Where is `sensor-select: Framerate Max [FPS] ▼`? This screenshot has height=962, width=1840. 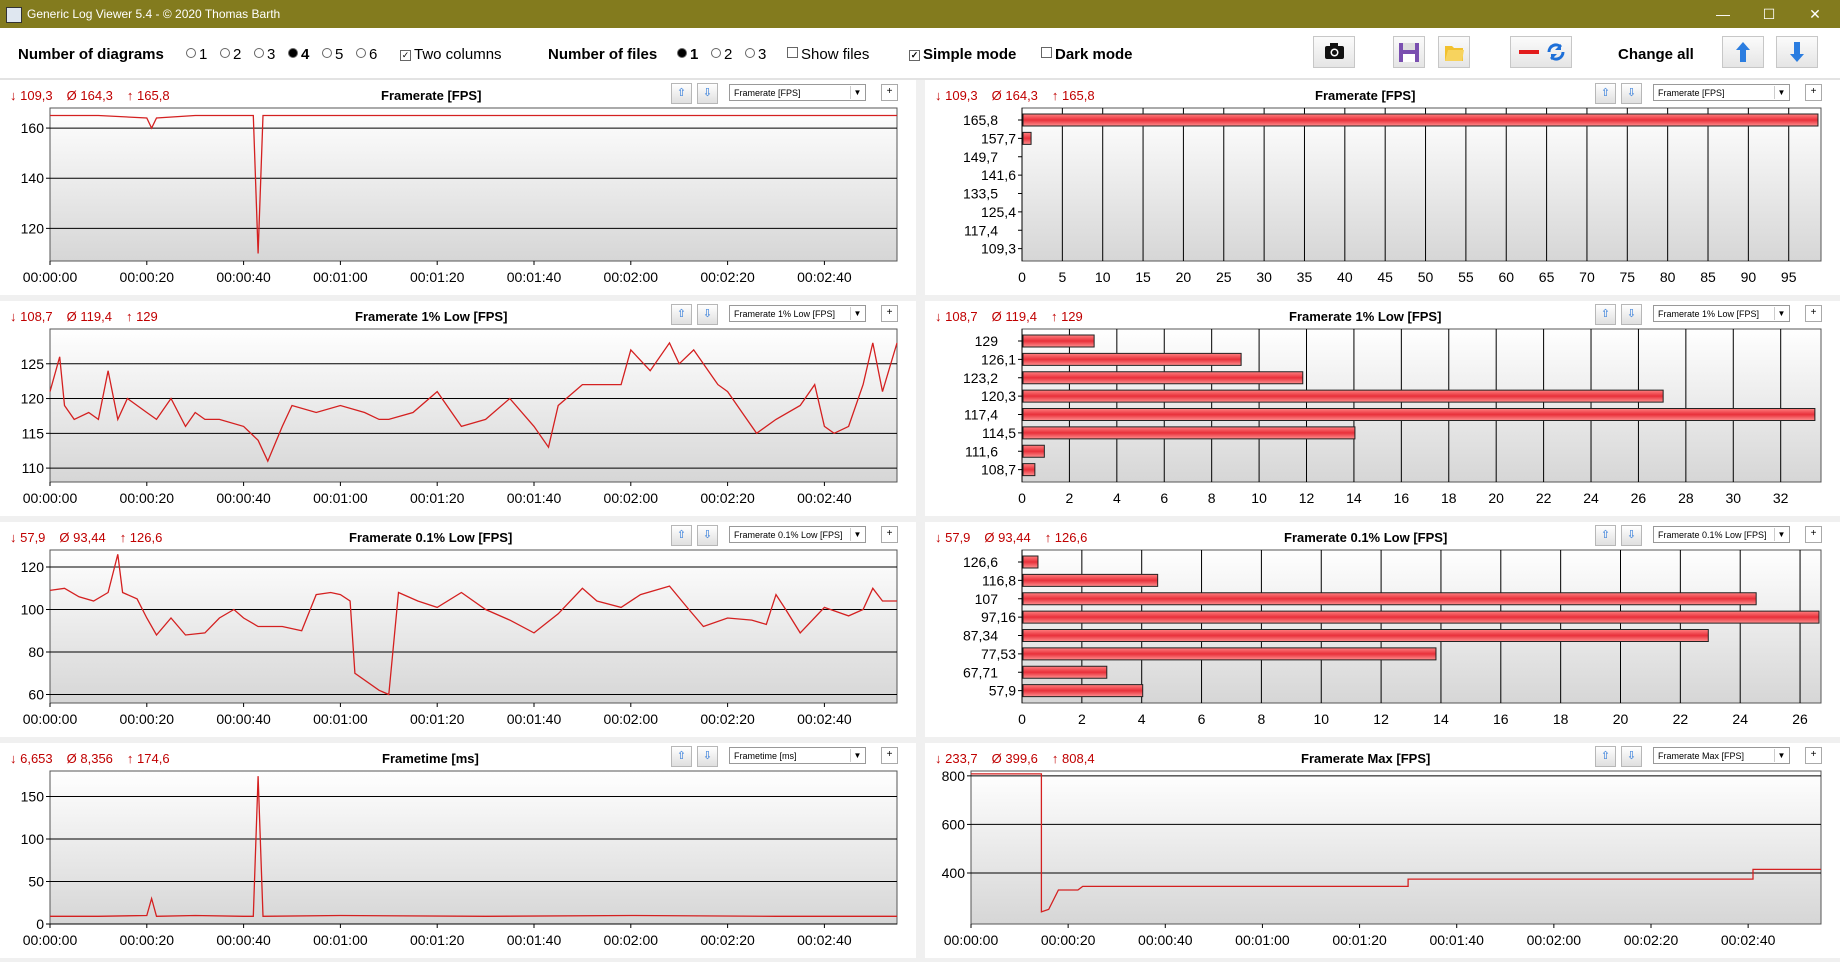 sensor-select: Framerate Max [FPS] ▼ is located at coordinates (1721, 755).